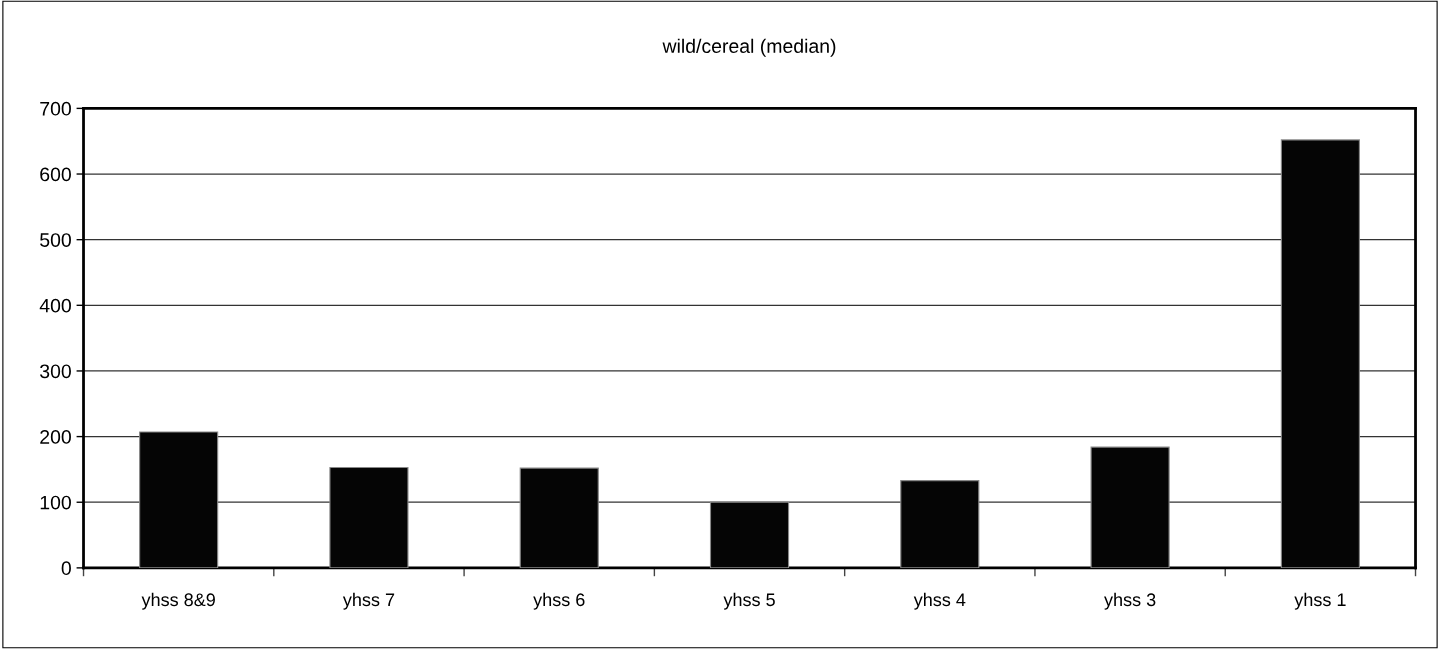  I want to click on x-tick-label: yhss 7, so click(368, 601).